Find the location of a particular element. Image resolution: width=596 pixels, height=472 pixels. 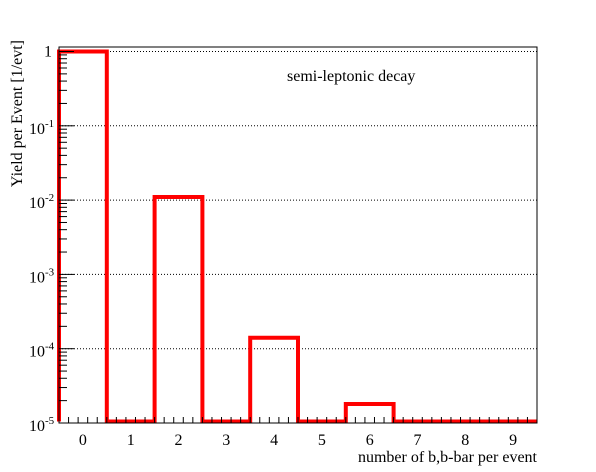

y-tick-label: 10⁻⁵ is located at coordinates (42, 425).